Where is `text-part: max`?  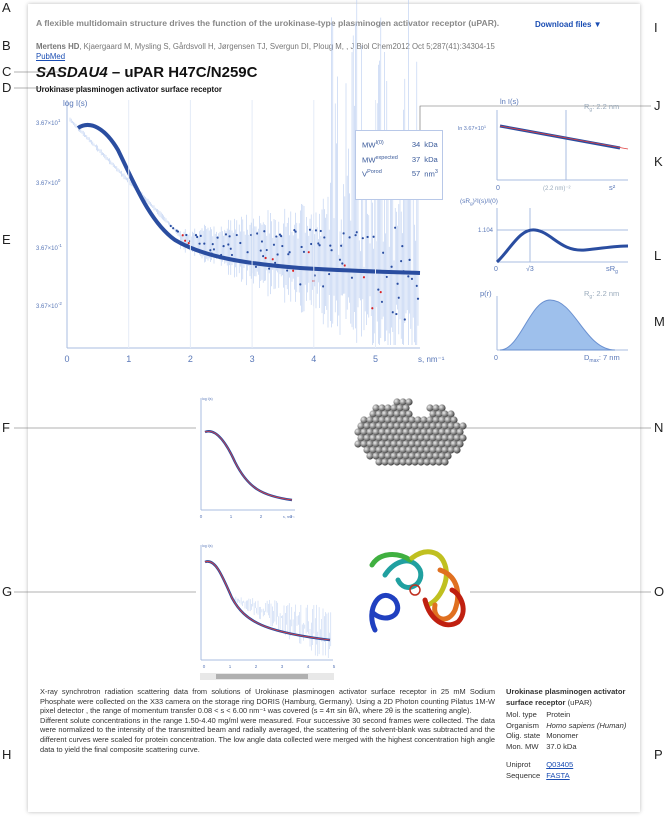 text-part: max is located at coordinates (594, 361).